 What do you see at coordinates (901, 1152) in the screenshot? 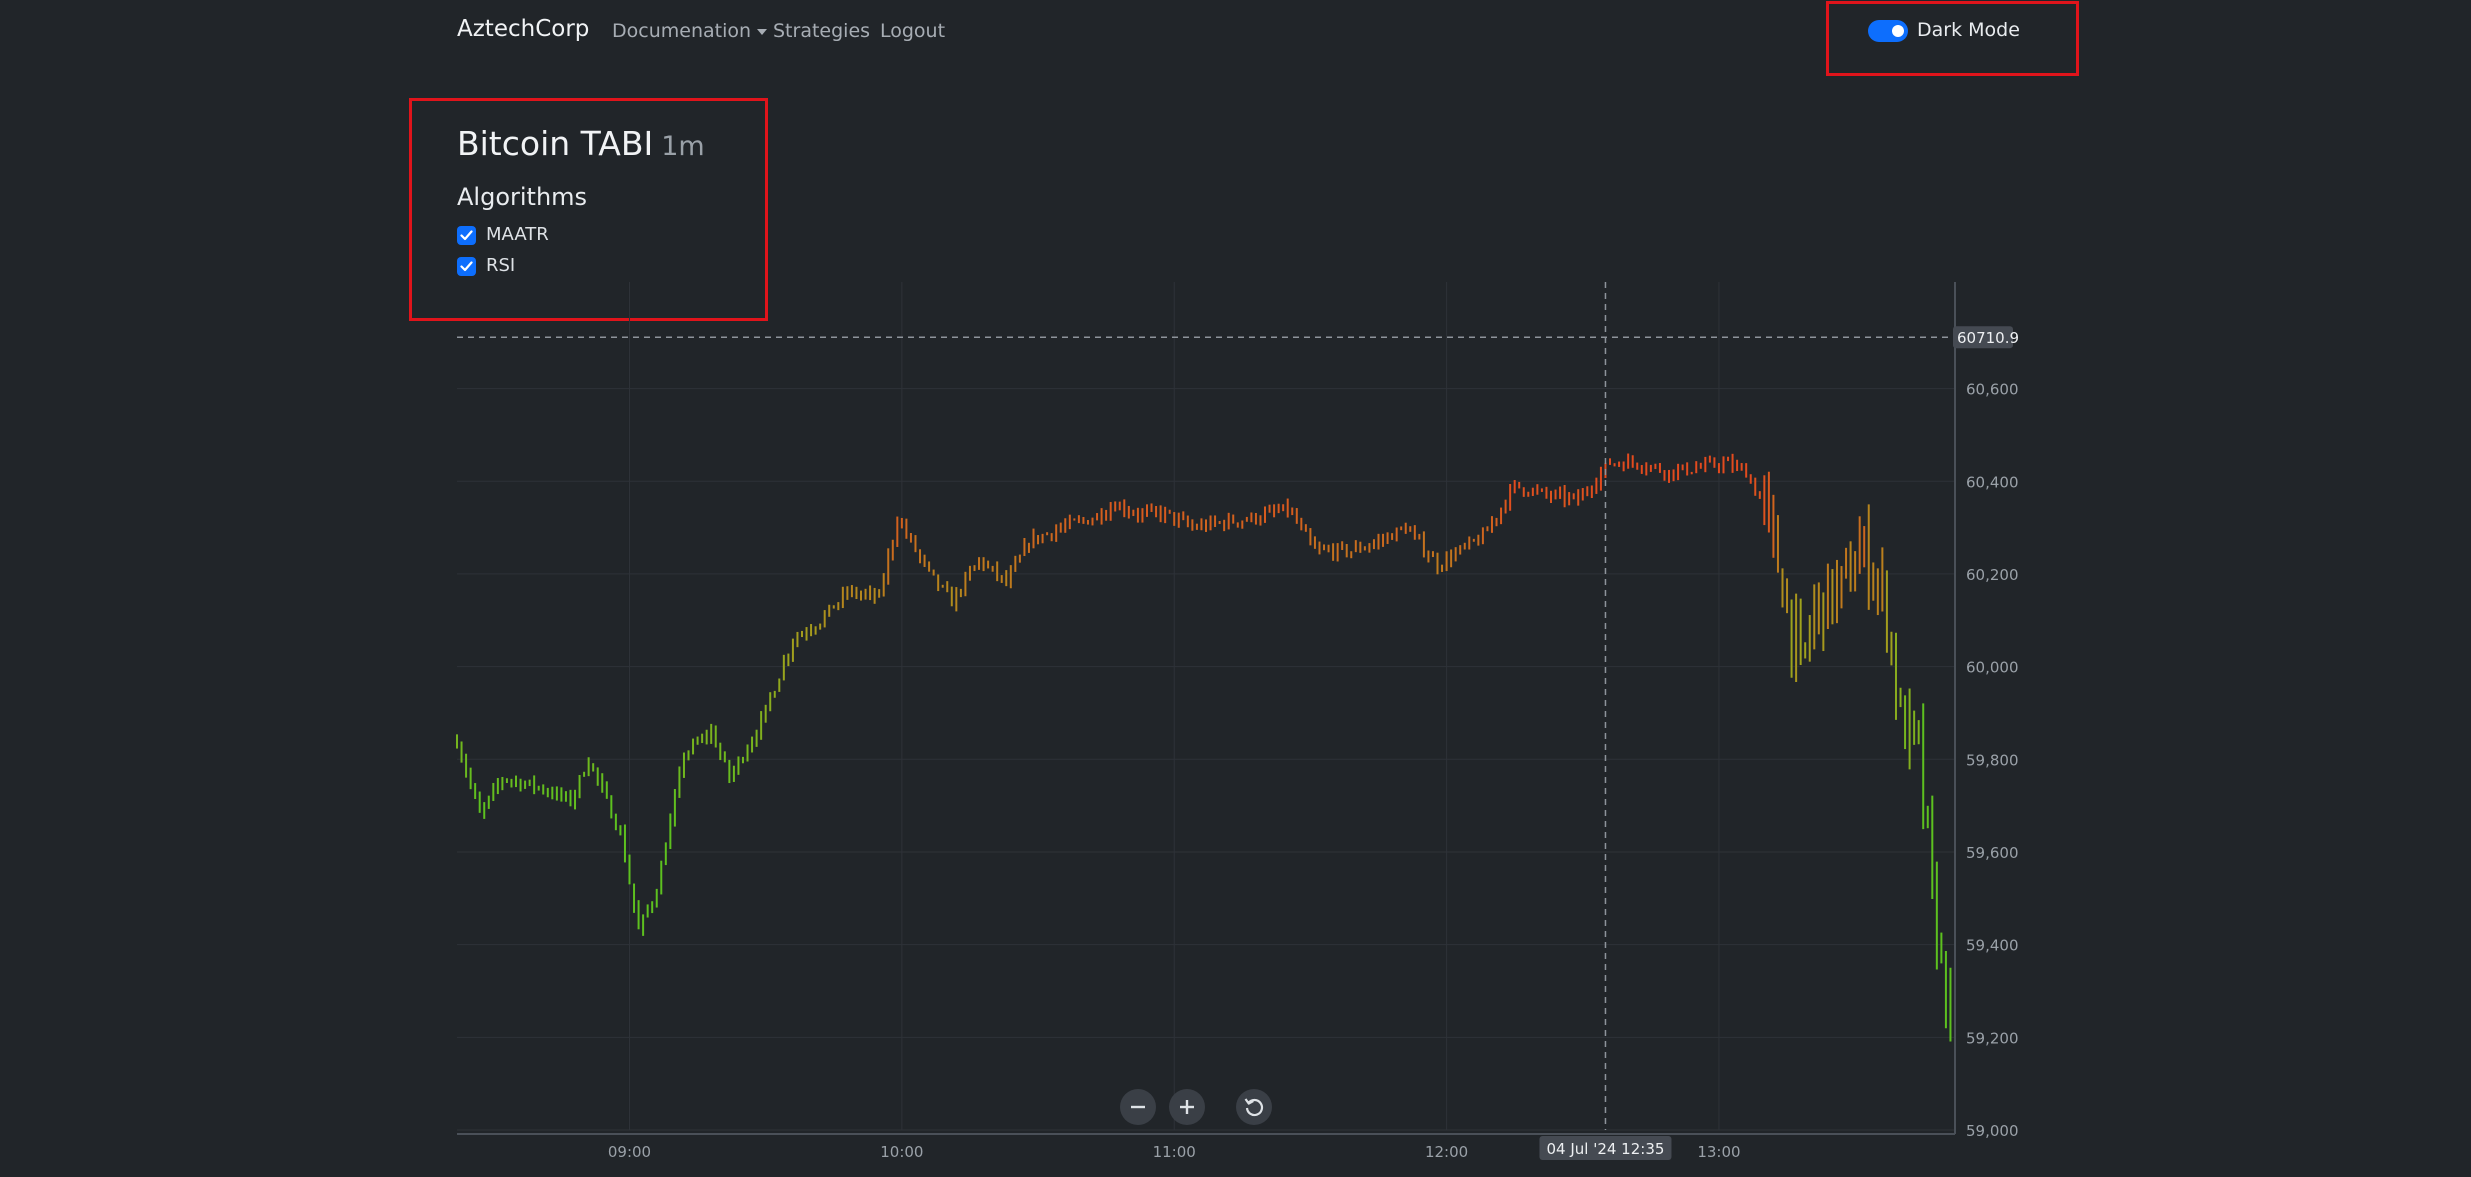
I see `x-tick-label: 10:00` at bounding box center [901, 1152].